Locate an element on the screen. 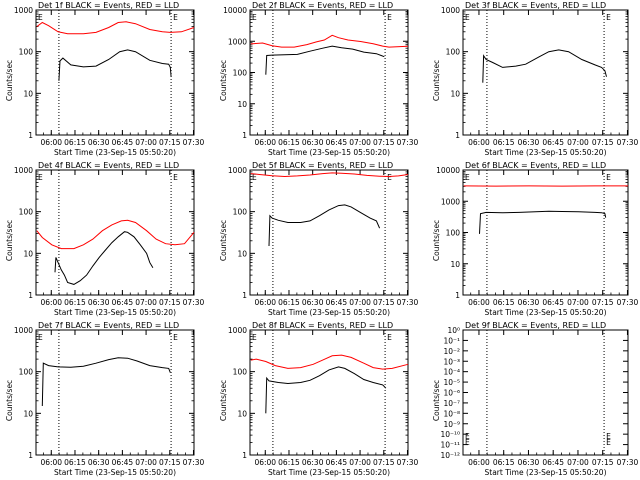 The width and height of the screenshot is (640, 480). panel-title: Det 6f BLACK = Events, RED = LLD is located at coordinates (535, 165).